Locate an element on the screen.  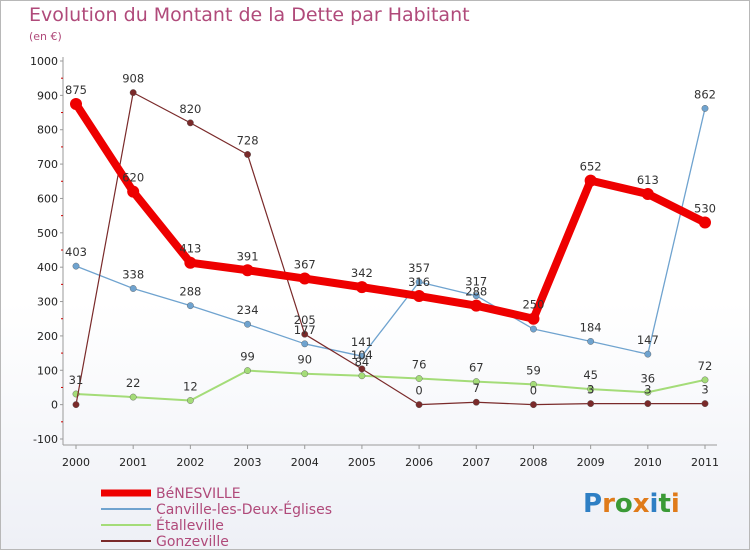
series-line is located at coordinates (390, 385).